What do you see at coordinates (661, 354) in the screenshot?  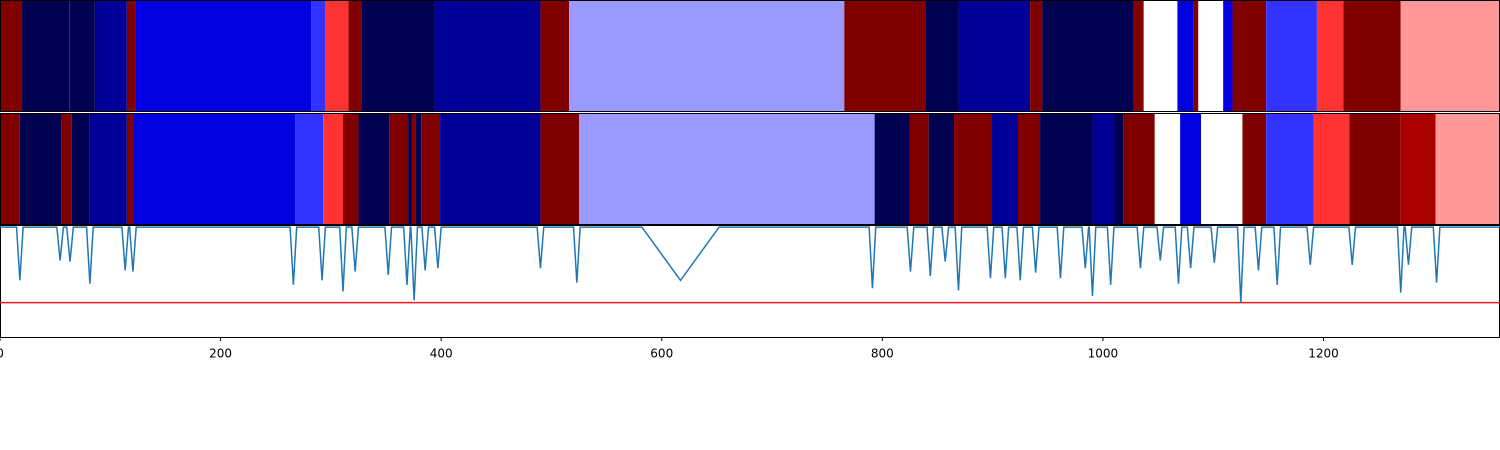 I see `x-tick-label: 600` at bounding box center [661, 354].